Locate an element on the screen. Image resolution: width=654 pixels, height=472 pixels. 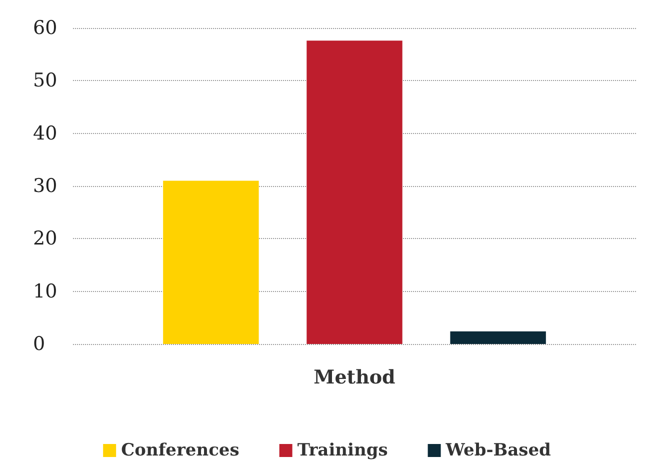
y-tick-label: 40 is located at coordinates (45, 133).